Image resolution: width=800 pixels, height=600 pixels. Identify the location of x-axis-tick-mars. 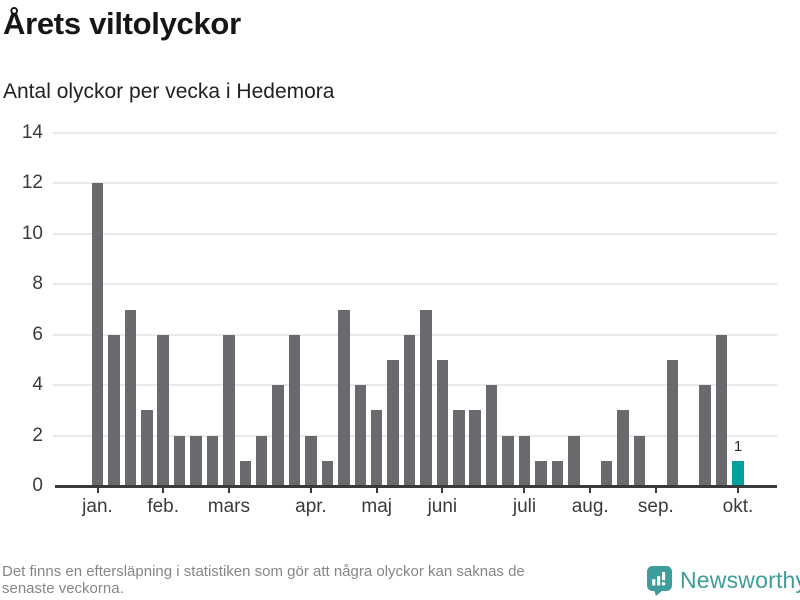
(228, 490).